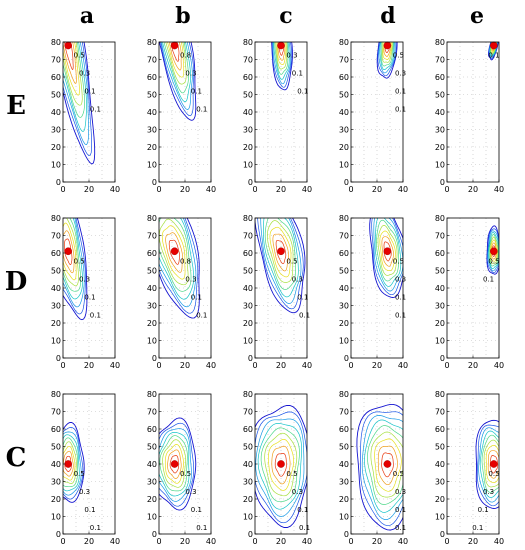 The image size is (525, 550). What do you see at coordinates (388, 252) in the screenshot?
I see `contour-level-0.4` at bounding box center [388, 252].